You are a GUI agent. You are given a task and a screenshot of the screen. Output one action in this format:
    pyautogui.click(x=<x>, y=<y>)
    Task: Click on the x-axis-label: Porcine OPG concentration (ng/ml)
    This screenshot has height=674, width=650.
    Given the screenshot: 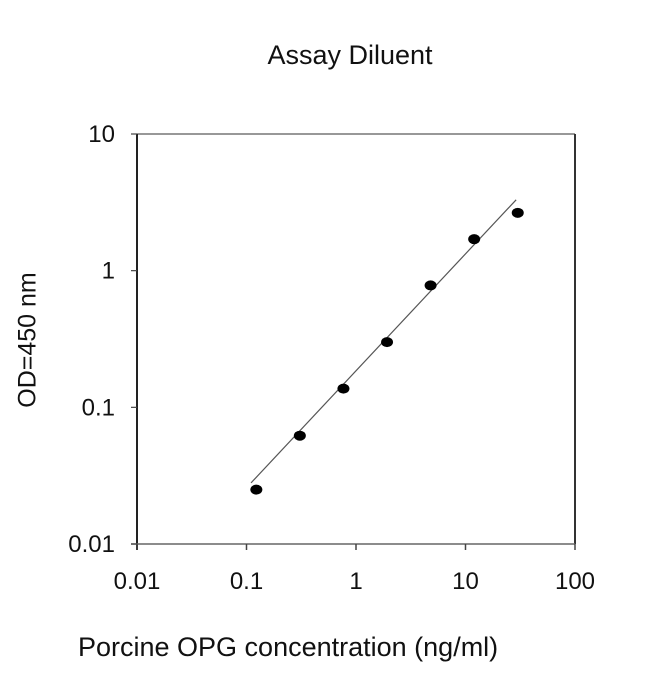 What is the action you would take?
    pyautogui.click(x=288, y=647)
    